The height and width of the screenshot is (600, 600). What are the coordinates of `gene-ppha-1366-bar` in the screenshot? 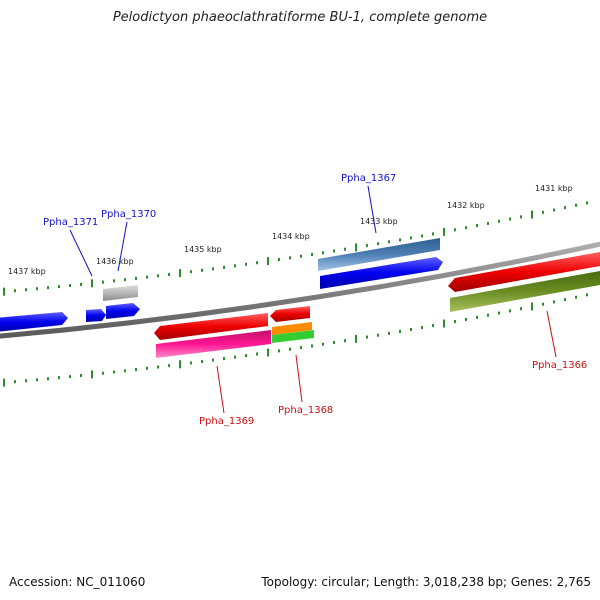 It's located at (525, 291).